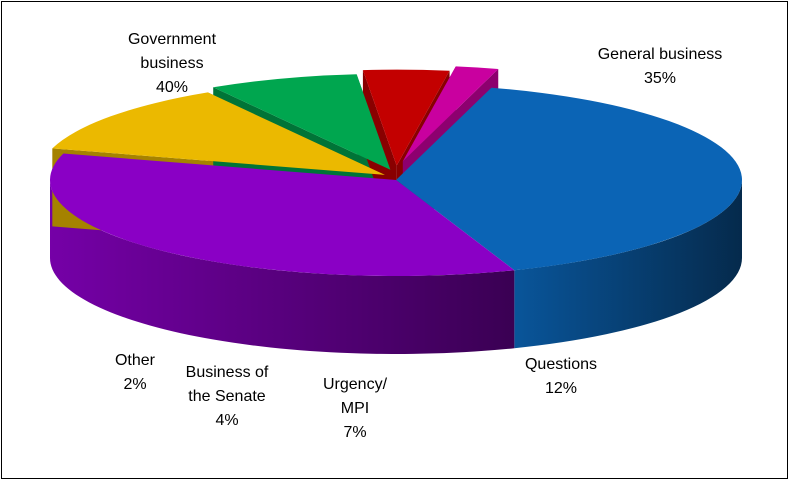 The image size is (791, 482). Describe the element at coordinates (628, 264) in the screenshot. I see `slice-side-government-business` at that location.